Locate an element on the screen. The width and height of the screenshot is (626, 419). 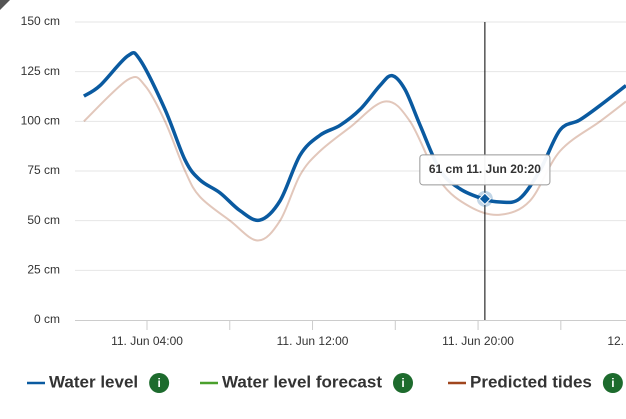
x-tick-label: 12. is located at coordinates (615, 341).